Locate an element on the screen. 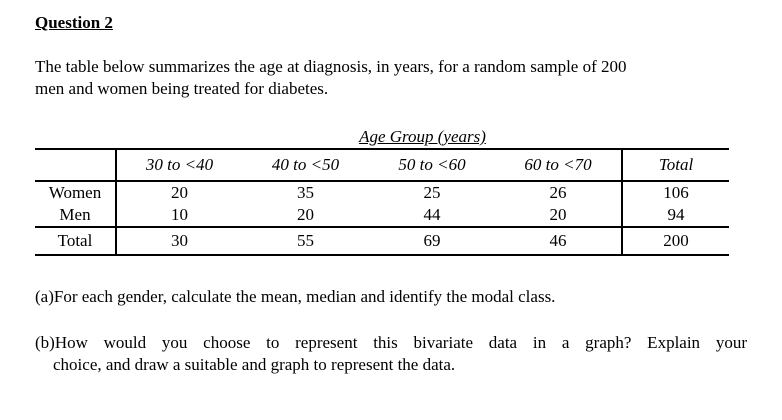 The image size is (782, 420). header-age-50-60: 50 to <60 is located at coordinates (432, 165).